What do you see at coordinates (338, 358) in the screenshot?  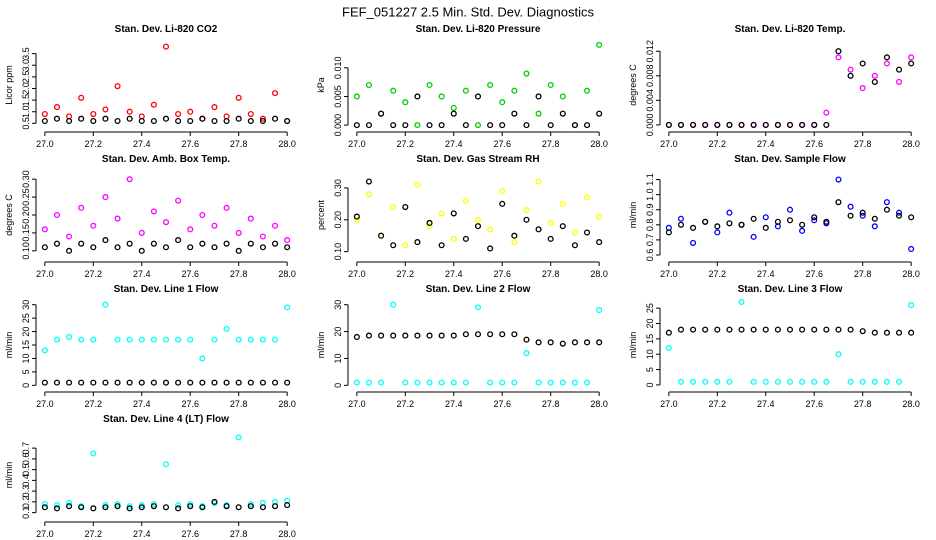 I see `y-tick-label: 10` at bounding box center [338, 358].